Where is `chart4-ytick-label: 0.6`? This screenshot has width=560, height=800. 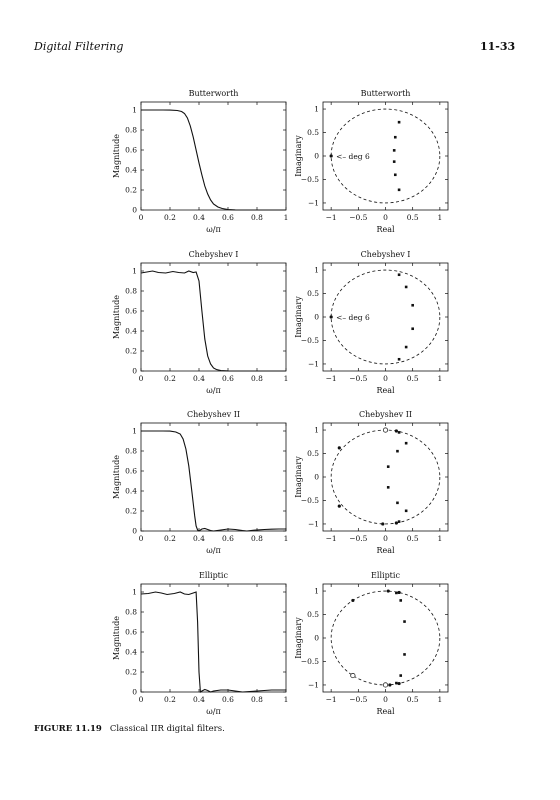 chart4-ytick-label: 0.6 is located at coordinates (131, 471).